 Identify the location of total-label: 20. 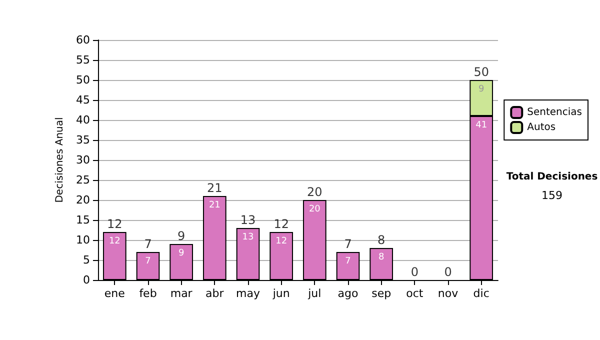
(314, 192).